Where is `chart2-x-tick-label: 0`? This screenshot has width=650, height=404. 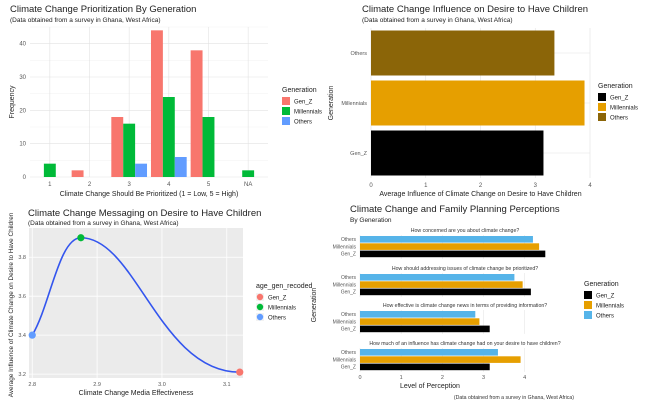 chart2-x-tick-label: 0 is located at coordinates (371, 186).